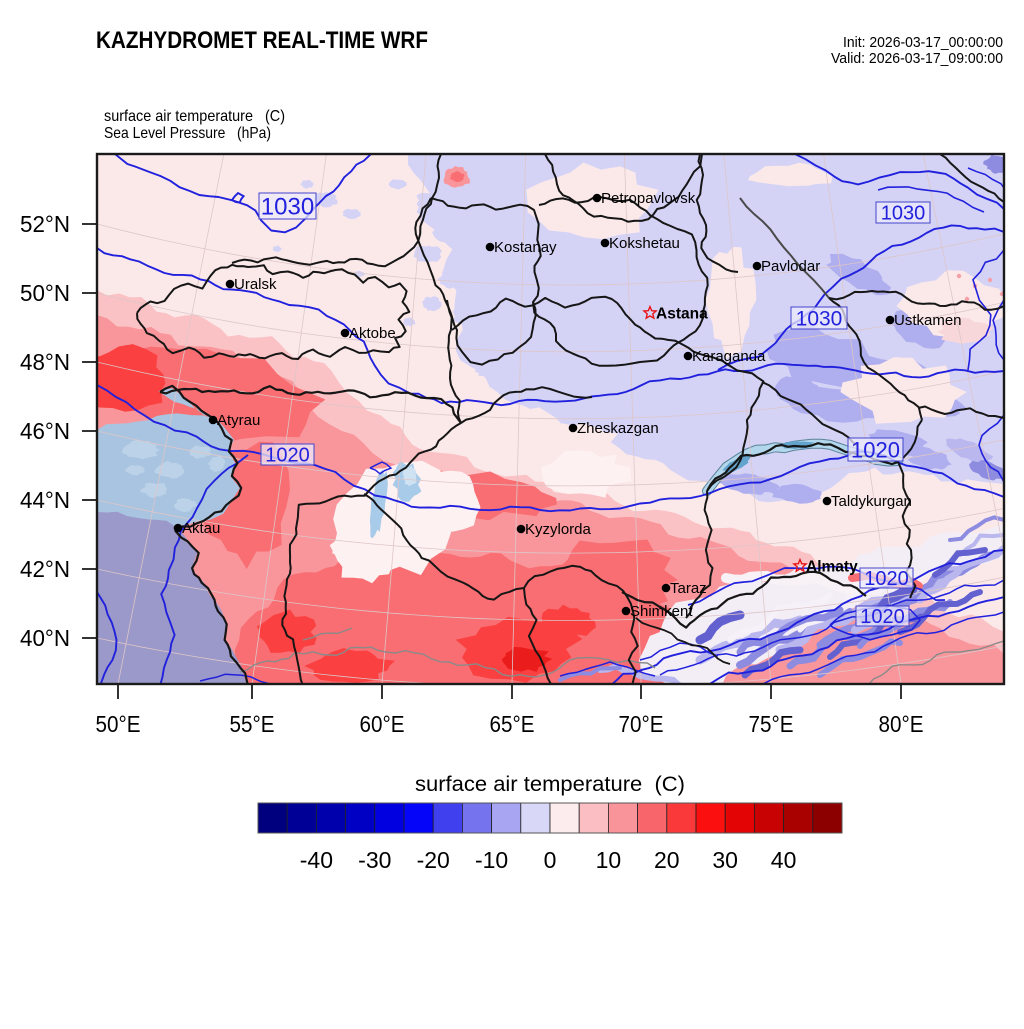 The image size is (1024, 1029). Describe the element at coordinates (771, 724) in the screenshot. I see `svg-text: 75°E` at that location.